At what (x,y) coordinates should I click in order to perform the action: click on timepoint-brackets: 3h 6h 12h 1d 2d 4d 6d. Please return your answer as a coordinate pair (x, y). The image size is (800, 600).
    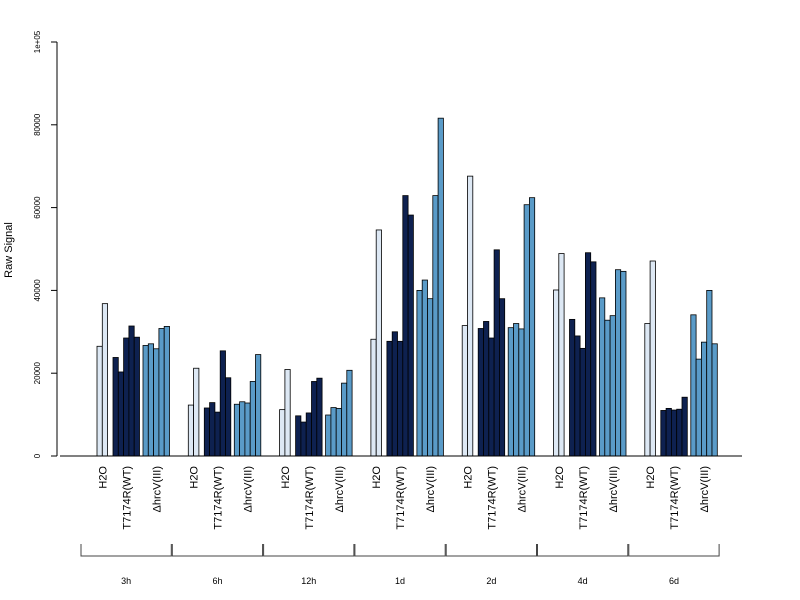
    Looking at the image, I should click on (400, 565).